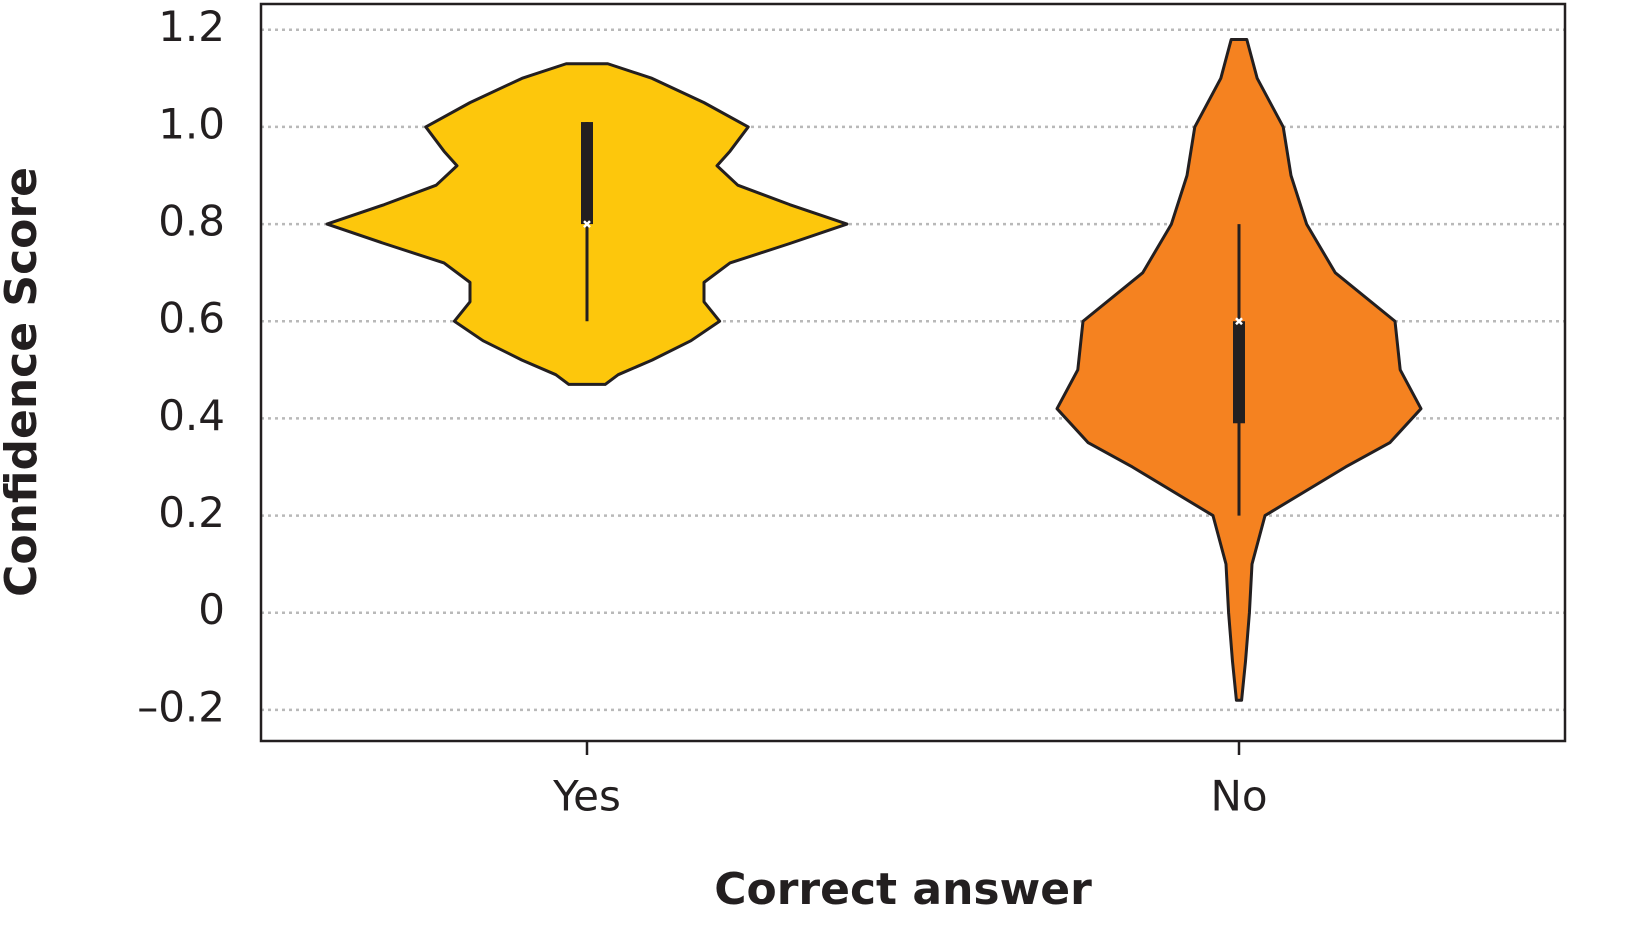 The image size is (1632, 952). I want to click on y-tick-label: 0.8, so click(191, 221).